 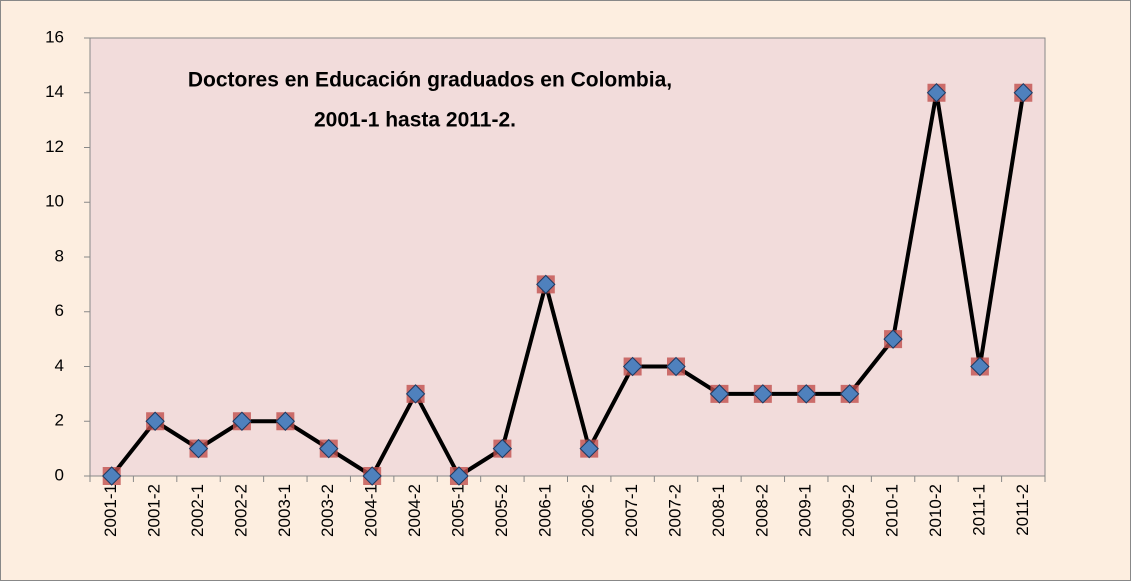 What do you see at coordinates (631, 510) in the screenshot?
I see `x-tick-label: 2007-1` at bounding box center [631, 510].